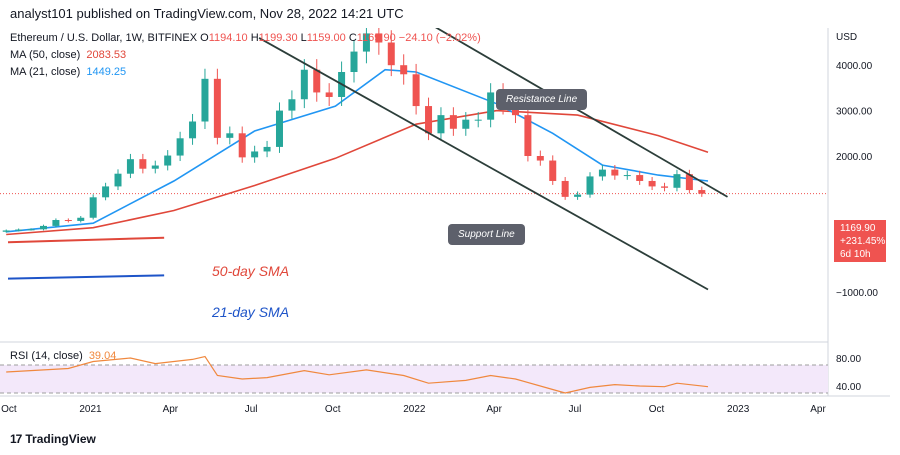 This screenshot has width=900, height=455. What do you see at coordinates (45, 55) in the screenshot?
I see `ma50-label: MA (50, close)` at bounding box center [45, 55].